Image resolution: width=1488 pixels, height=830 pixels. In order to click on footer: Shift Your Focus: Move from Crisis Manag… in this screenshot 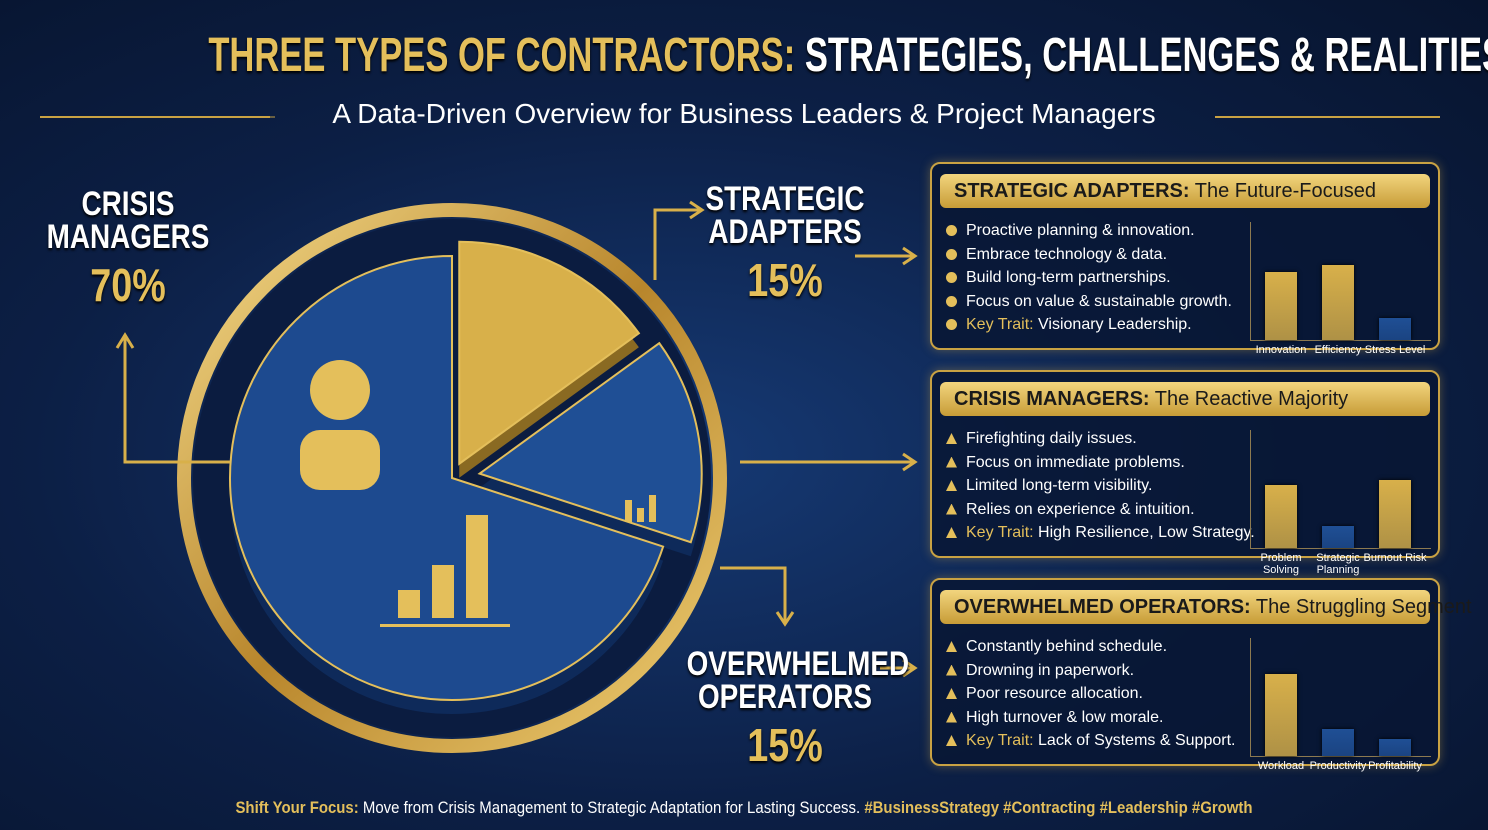, I will do `click(743, 808)`.